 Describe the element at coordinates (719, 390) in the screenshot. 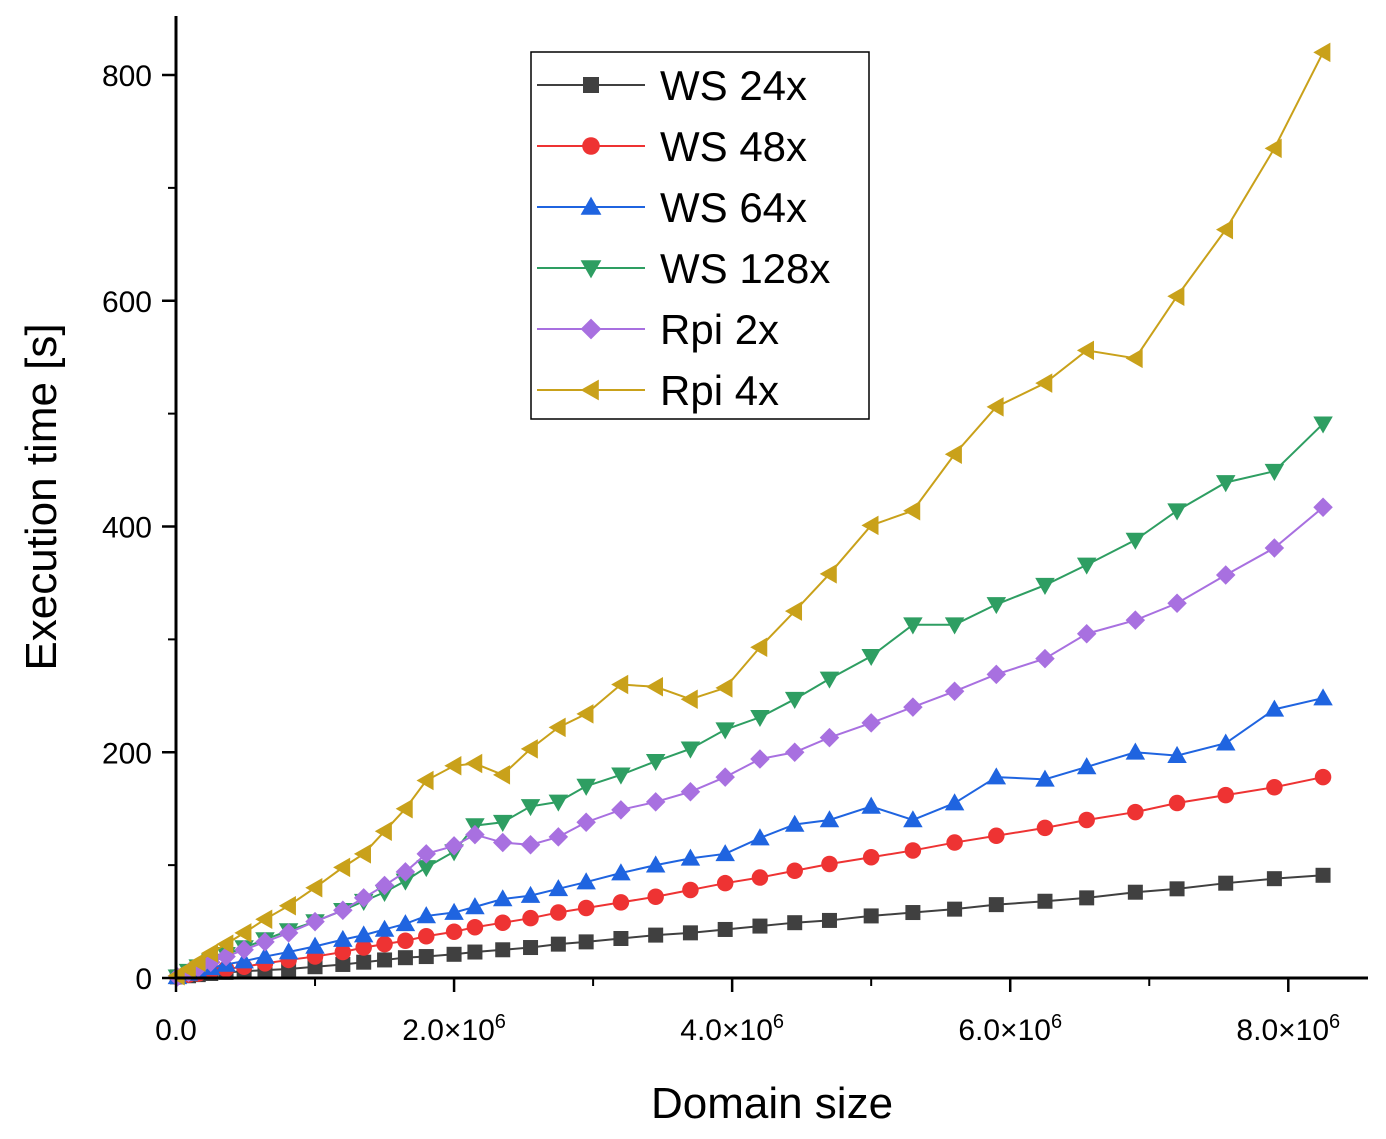

I see `legend-label: Rpi 4x` at that location.